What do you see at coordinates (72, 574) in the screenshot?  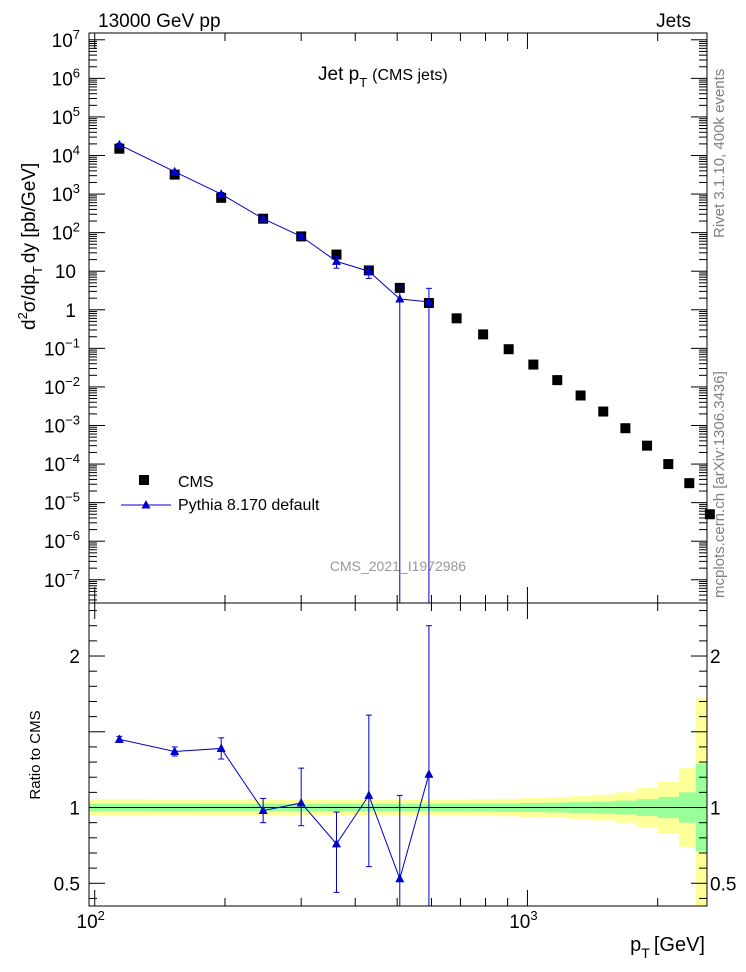 I see `y-tick-exp: −7` at bounding box center [72, 574].